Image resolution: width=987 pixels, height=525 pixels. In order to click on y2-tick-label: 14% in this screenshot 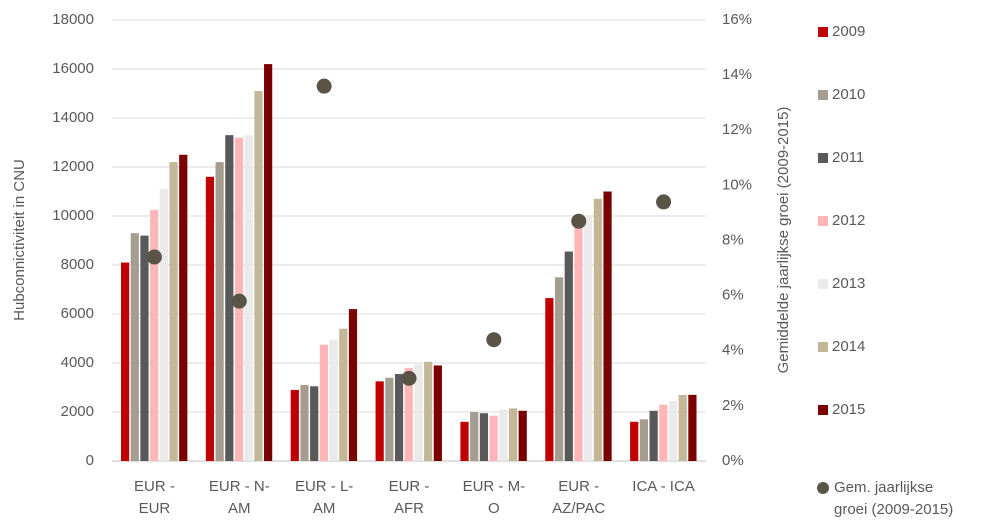, I will do `click(737, 74)`.